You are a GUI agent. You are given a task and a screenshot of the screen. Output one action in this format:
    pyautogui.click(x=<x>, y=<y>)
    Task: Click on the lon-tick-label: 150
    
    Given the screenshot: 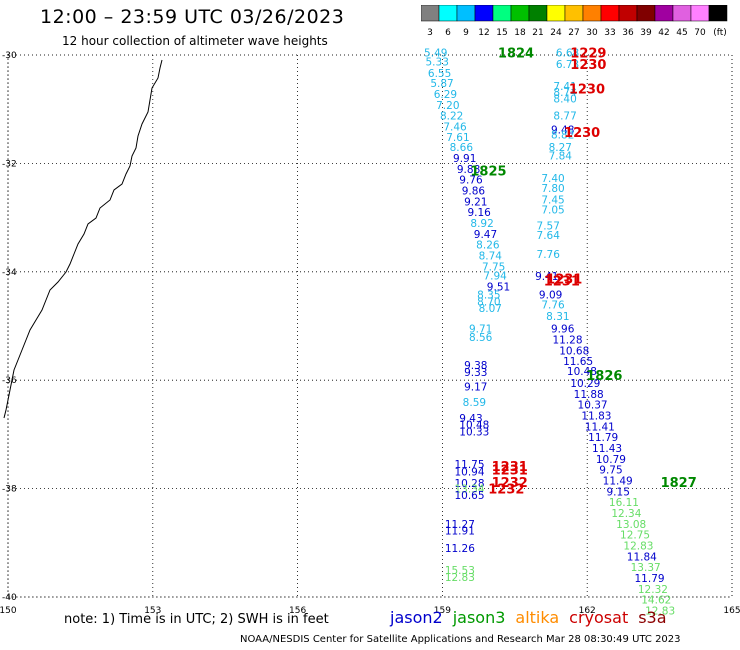 What is the action you would take?
    pyautogui.click(x=8, y=611)
    